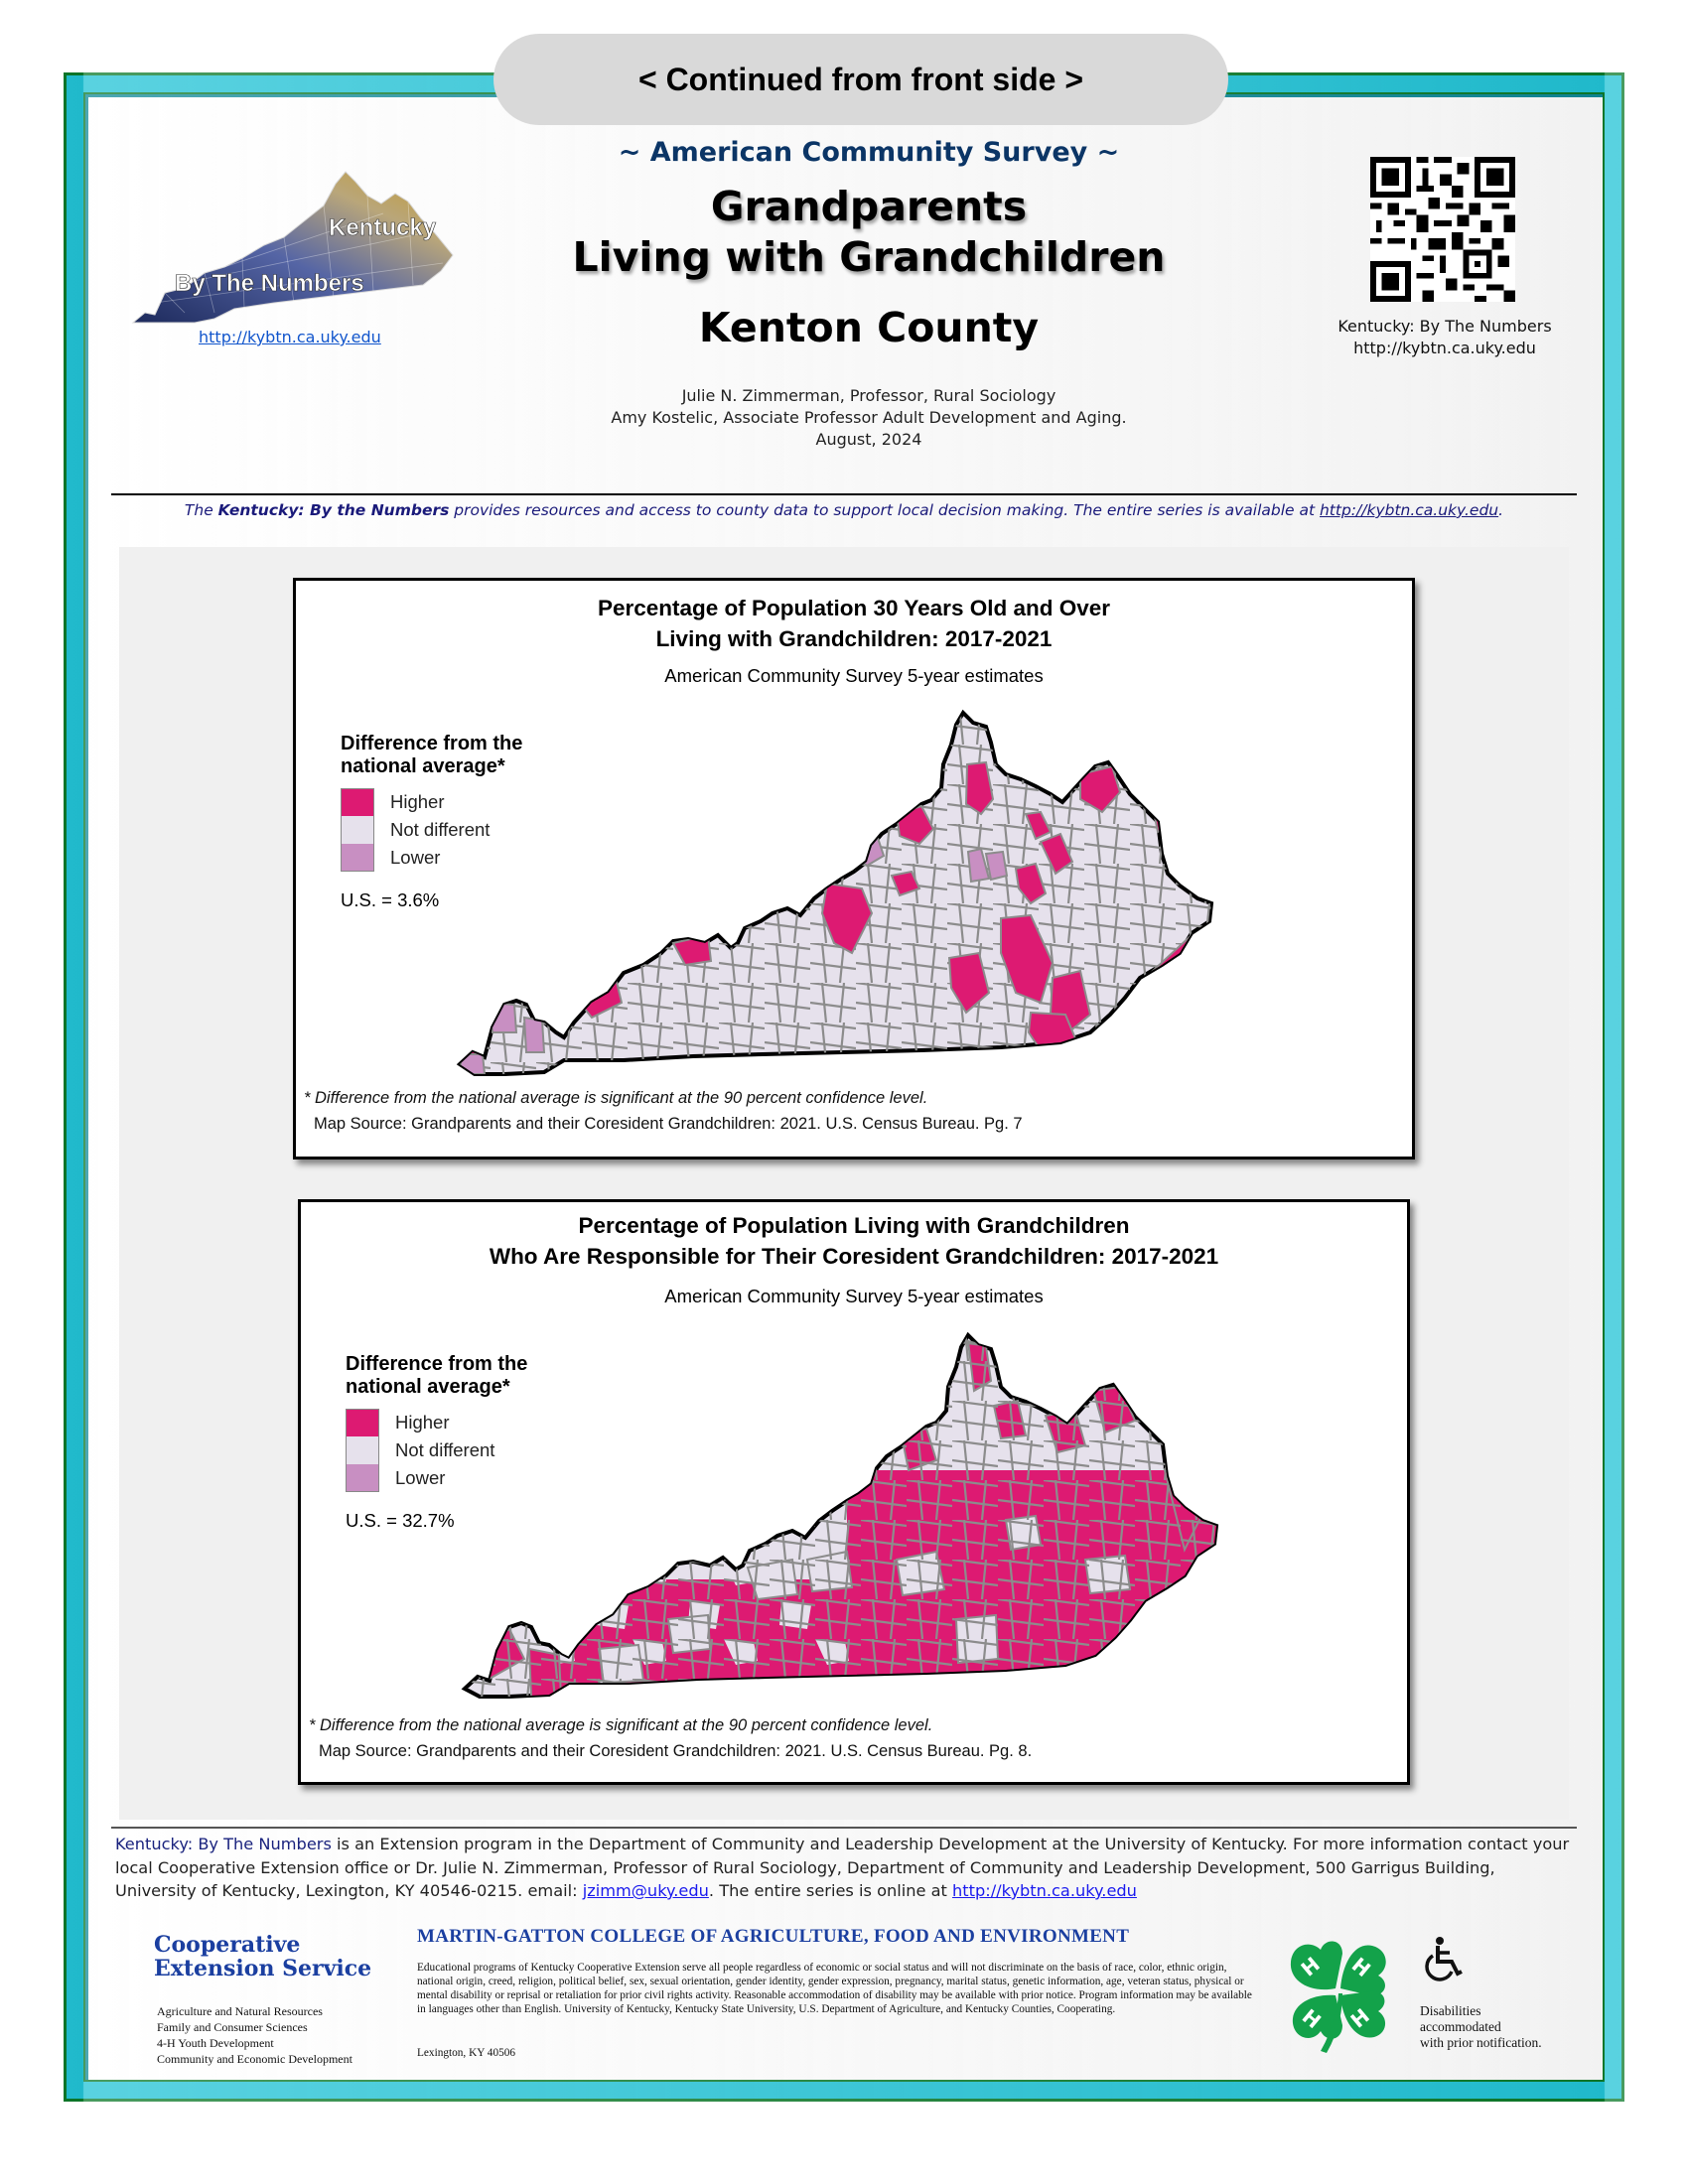 The image size is (1688, 2184). I want to click on tagline-brand: Kentucky: By the Numbers, so click(333, 510).